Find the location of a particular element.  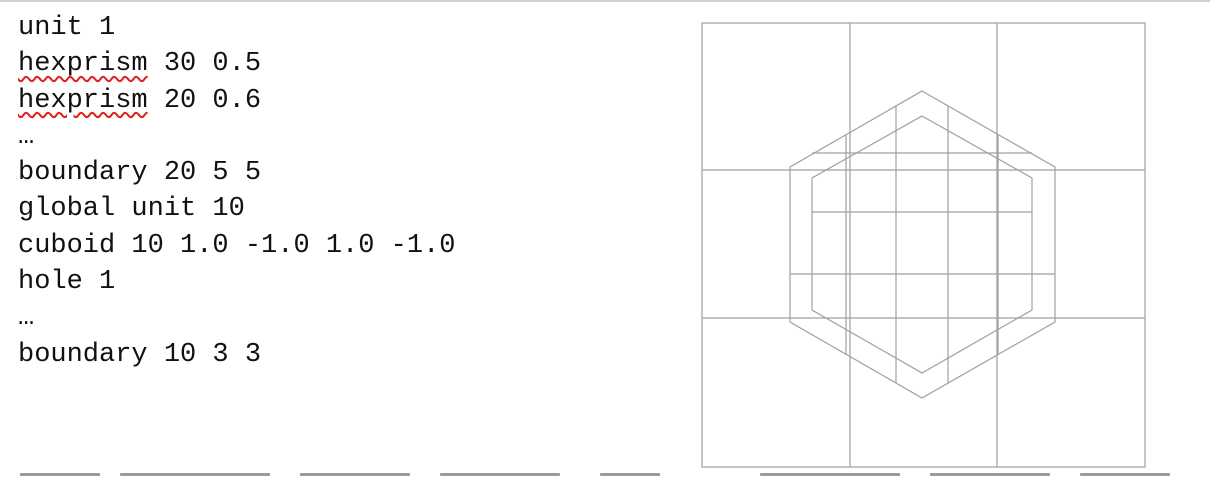

code-line-5: boundary 20 5 5 is located at coordinates (236, 173).